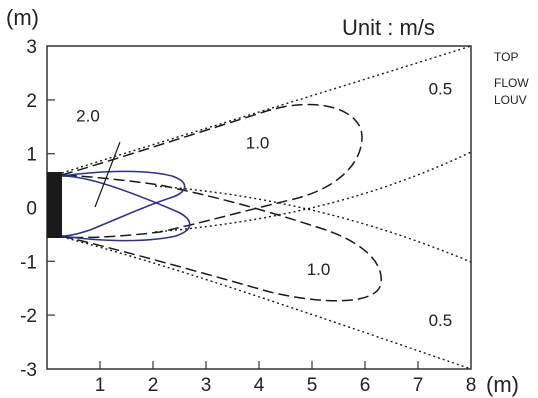  Describe the element at coordinates (506, 57) in the screenshot. I see `side-label-line-top: TOP` at that location.